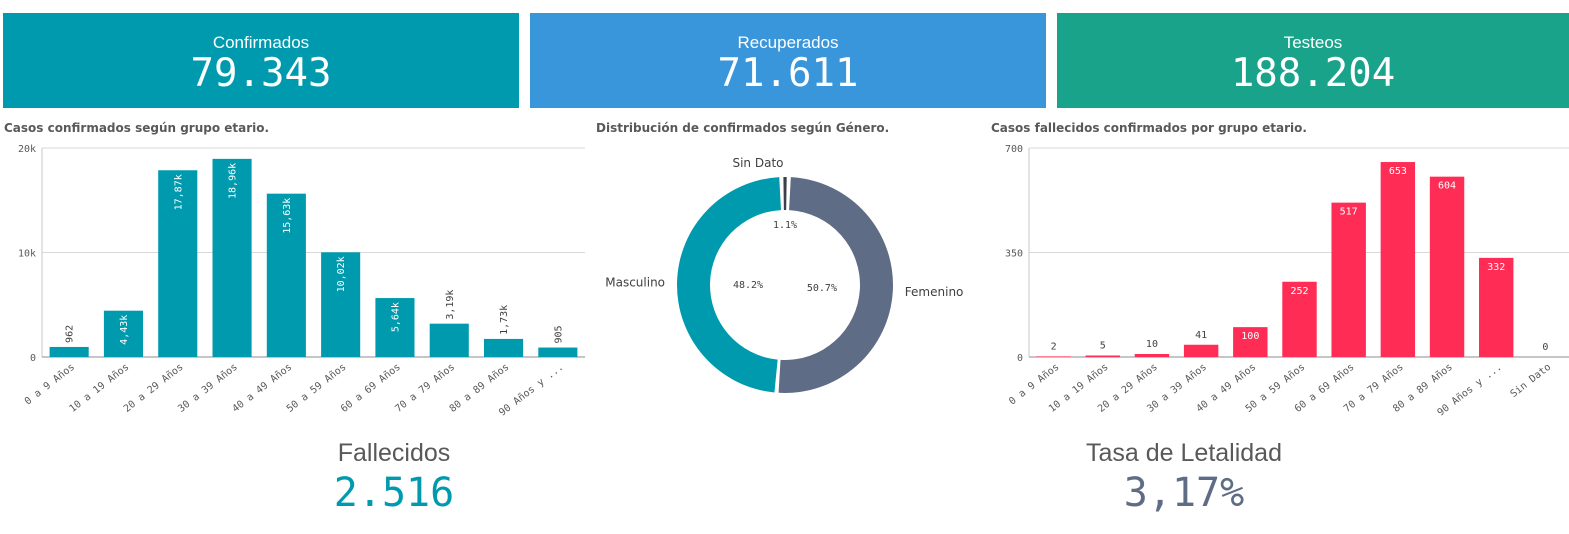 The width and height of the screenshot is (1569, 534). What do you see at coordinates (450, 305) in the screenshot?
I see `data-label: 3,19k` at bounding box center [450, 305].